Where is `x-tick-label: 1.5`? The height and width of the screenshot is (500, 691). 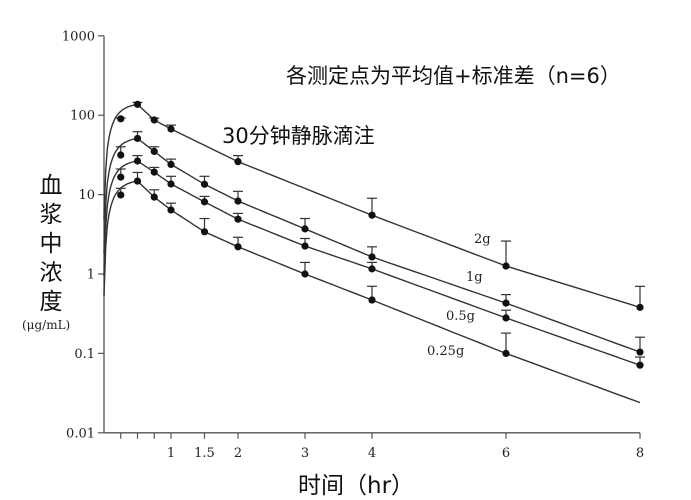
x-tick-label: 1.5 is located at coordinates (204, 453).